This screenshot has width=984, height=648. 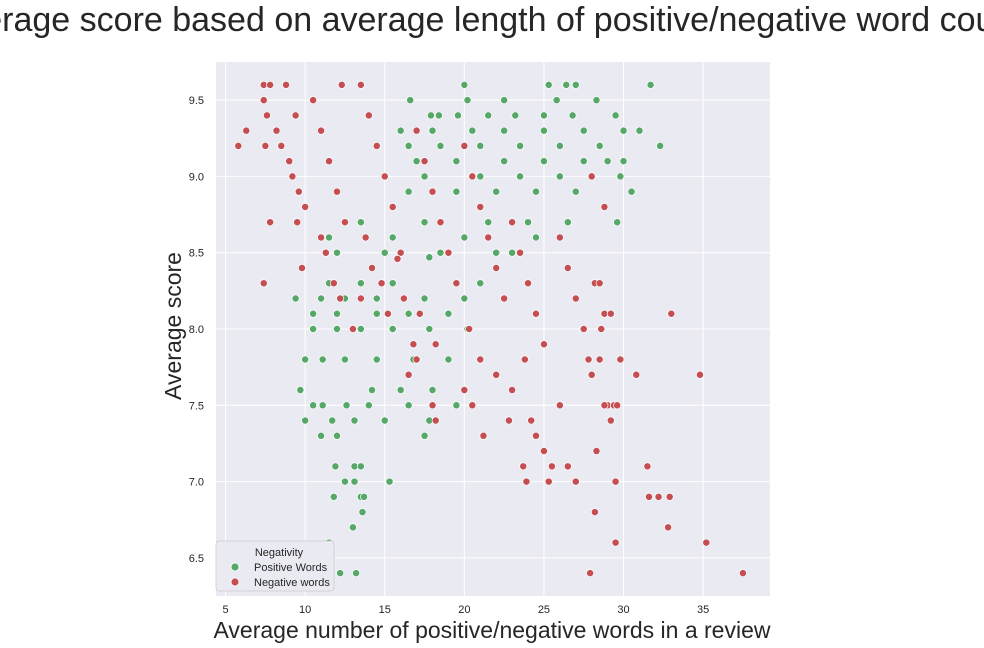 I want to click on legend-label-negative: Negative words, so click(x=292, y=583).